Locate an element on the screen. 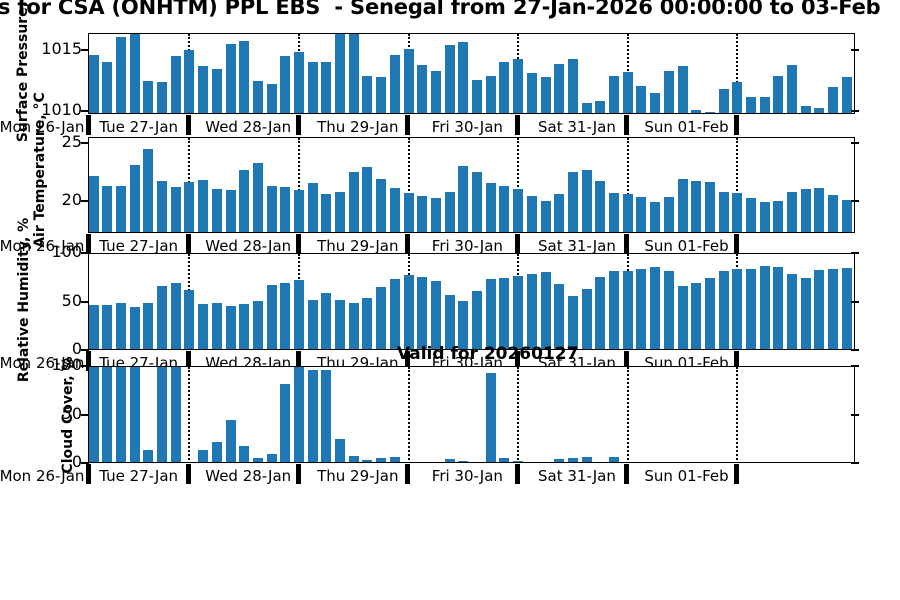  x-tick-label: Wed 28-Jan is located at coordinates (248, 127).